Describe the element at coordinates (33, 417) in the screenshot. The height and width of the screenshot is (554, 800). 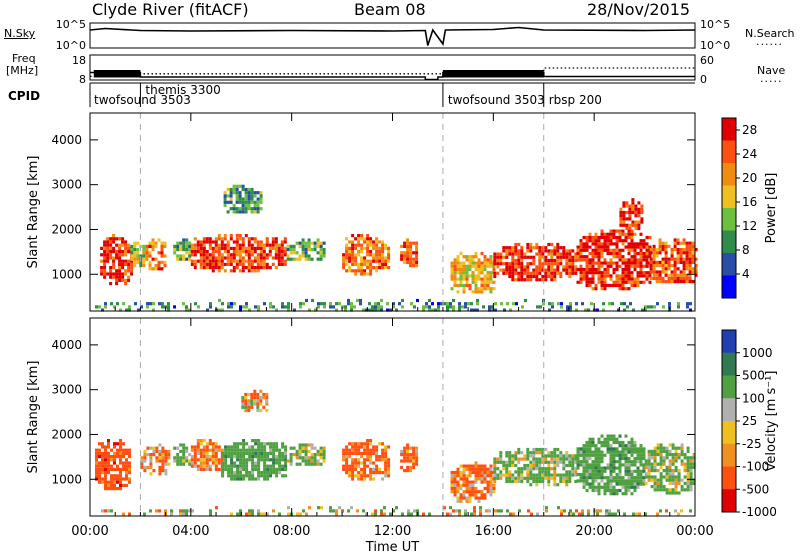
I see `velocity-ylabel: Slant Range [km]` at that location.